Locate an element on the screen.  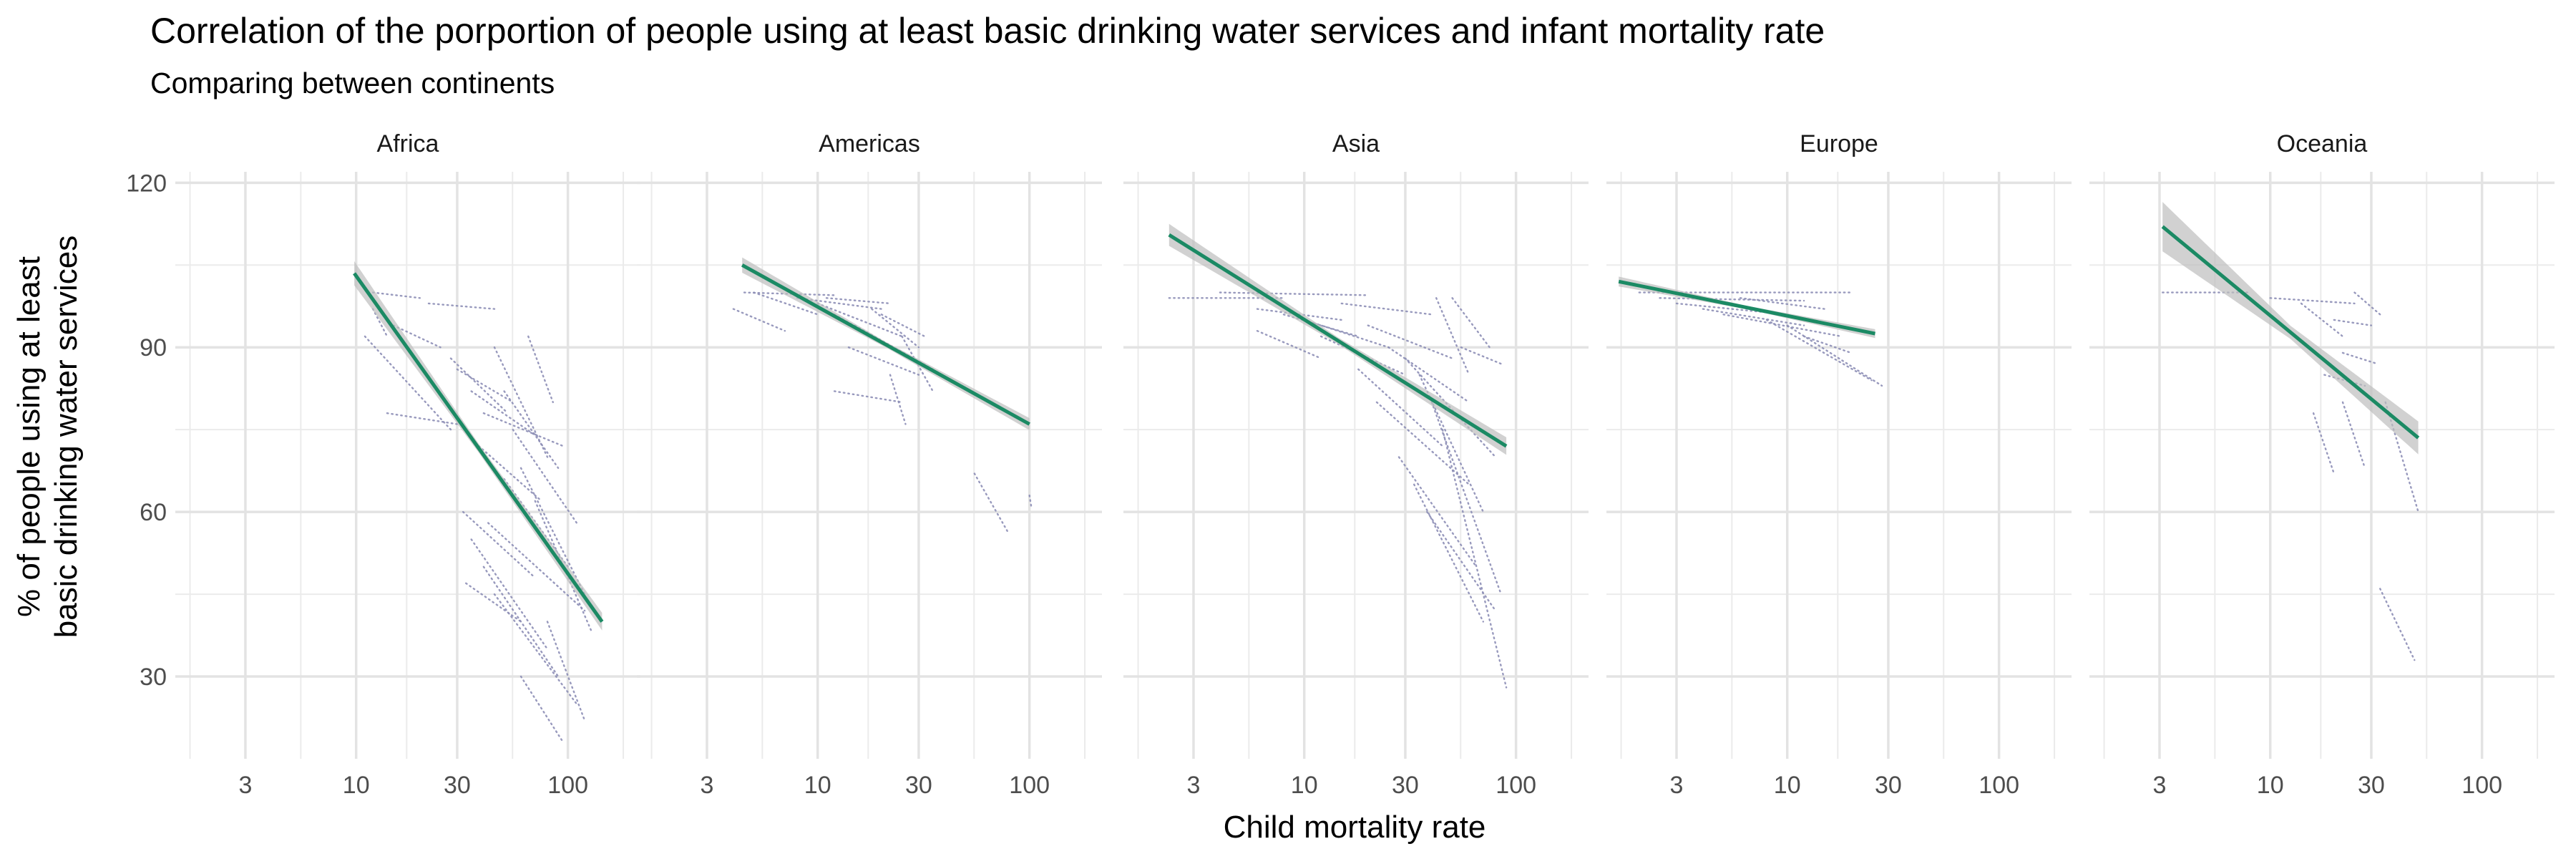
chart-subtitle: Comparing between continents is located at coordinates (352, 83).